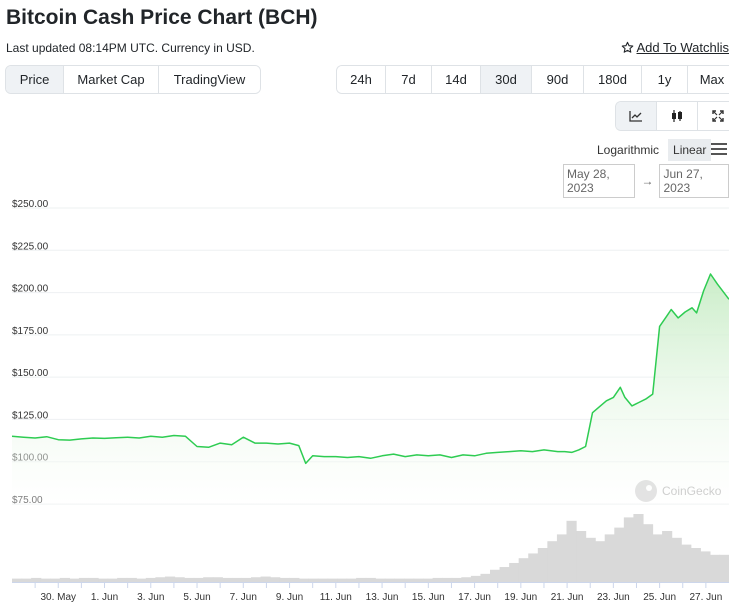  I want to click on x-tick-label: 21. Jun, so click(567, 597).